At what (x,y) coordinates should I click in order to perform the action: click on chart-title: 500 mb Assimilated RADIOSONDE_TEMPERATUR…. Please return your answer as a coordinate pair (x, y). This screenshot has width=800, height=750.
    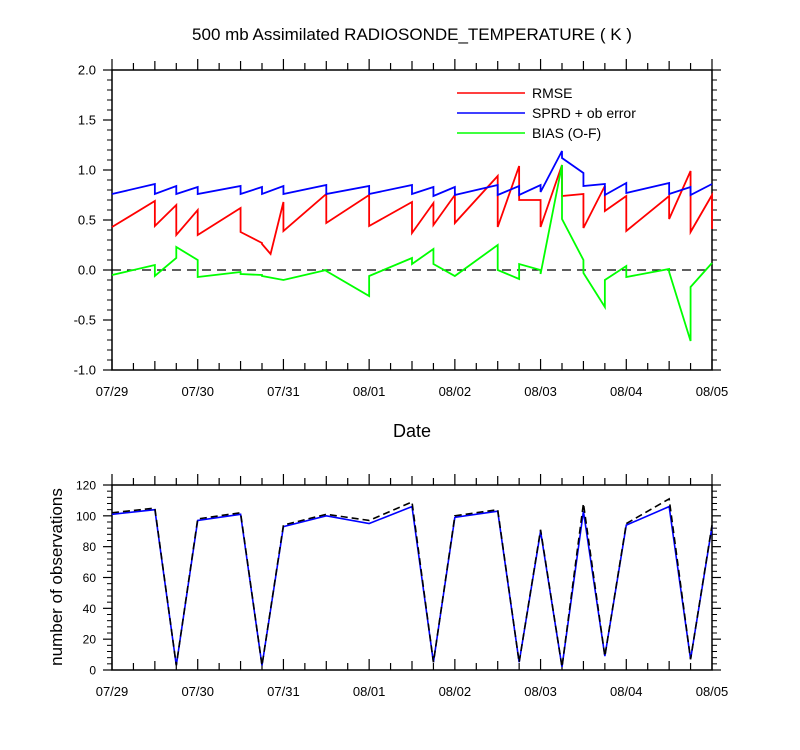
    Looking at the image, I should click on (412, 34).